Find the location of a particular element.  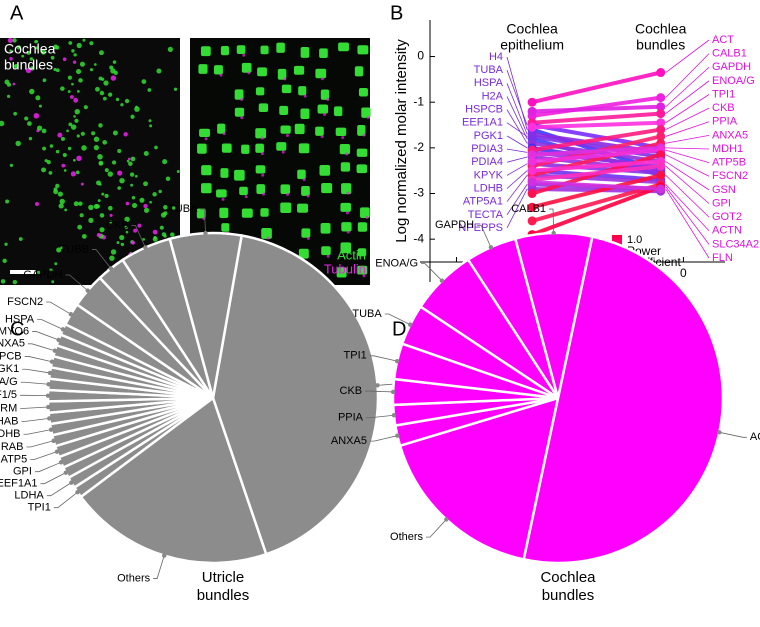

colorbar-tick-label: 1.0 is located at coordinates (634, 240).